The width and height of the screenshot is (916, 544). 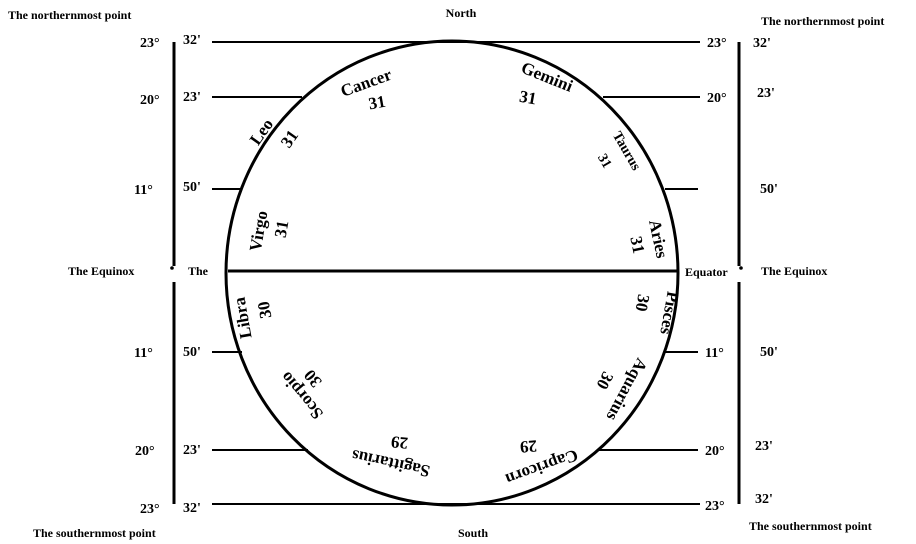 What do you see at coordinates (150, 43) in the screenshot?
I see `left-deg-23-north: 23°` at bounding box center [150, 43].